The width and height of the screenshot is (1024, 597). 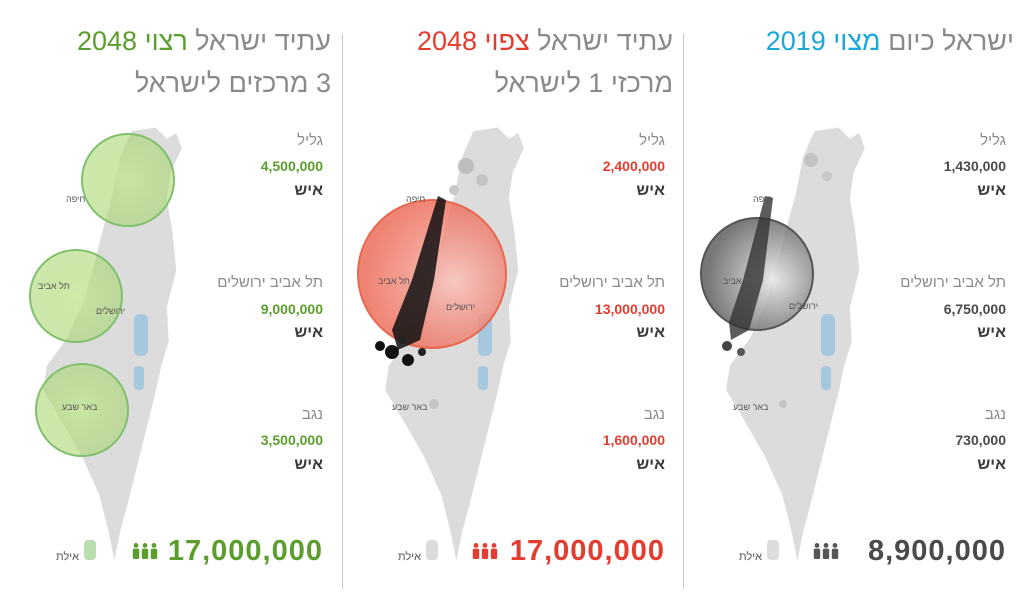 I want to click on region-value-negev: 3,500,000, so click(x=291, y=440).